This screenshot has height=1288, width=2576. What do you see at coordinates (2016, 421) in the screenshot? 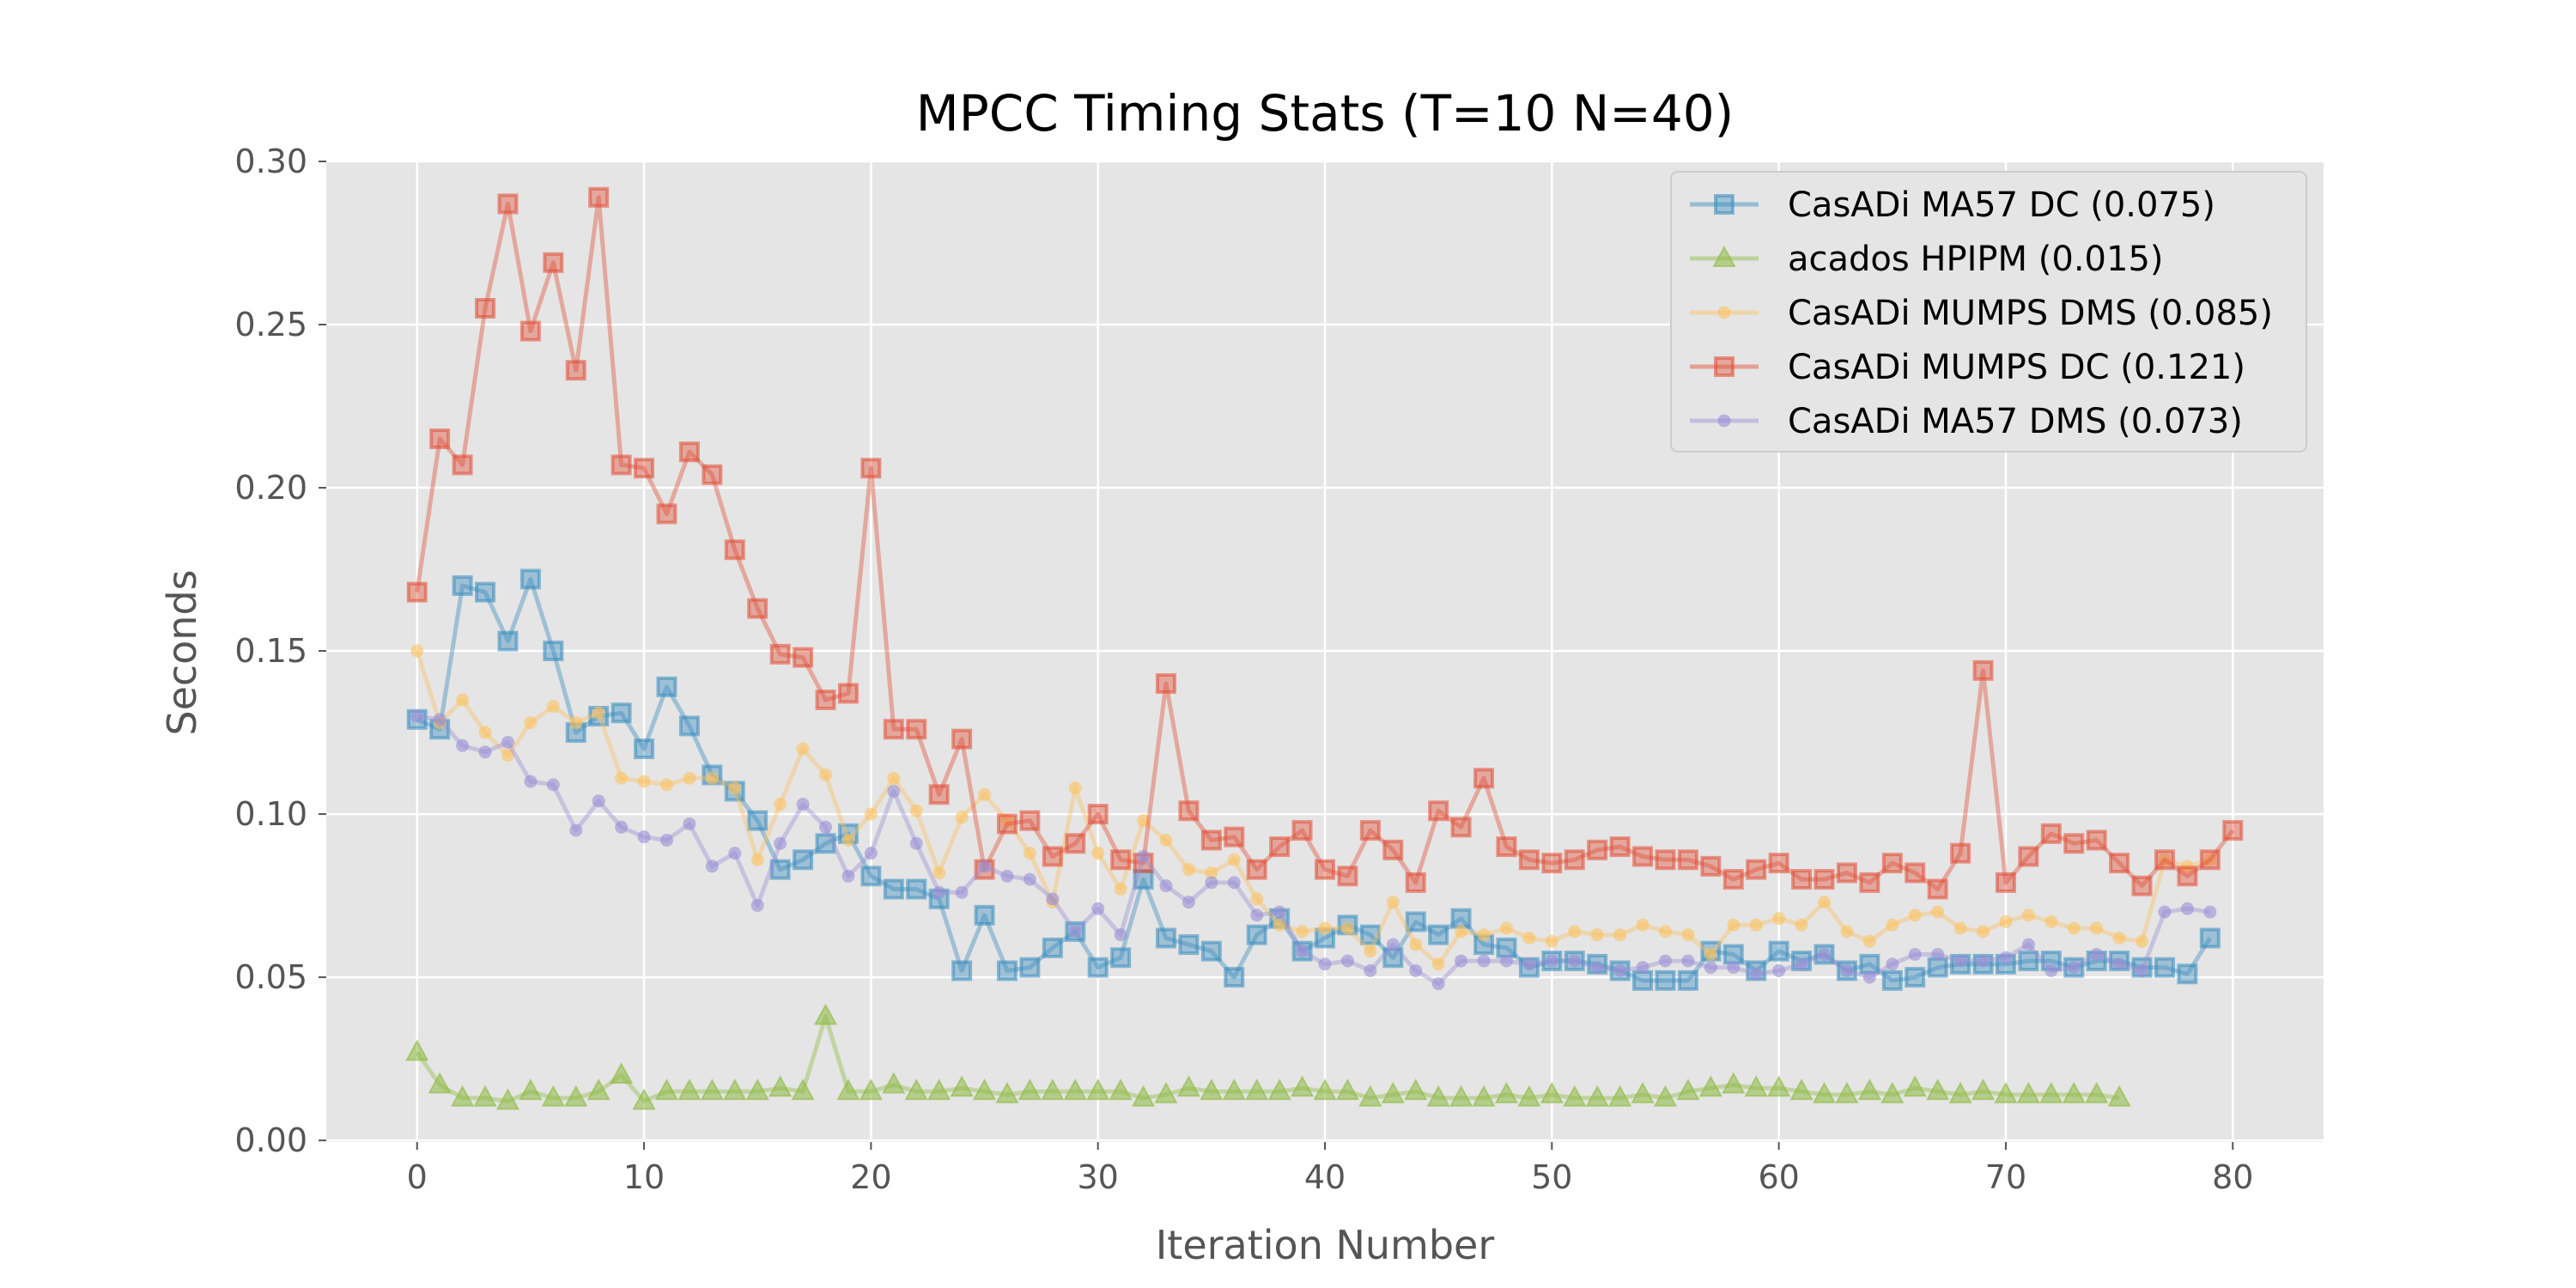
I see `legend-label: CasADi MA57 DMS (0.073)` at bounding box center [2016, 421].